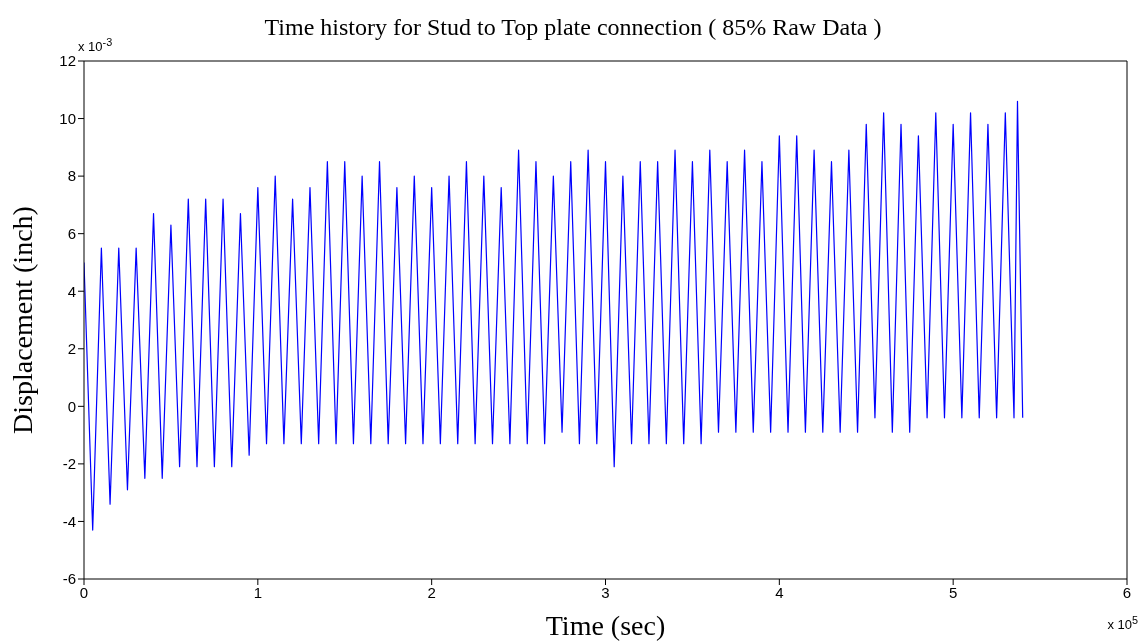 This screenshot has width=1138, height=643. What do you see at coordinates (71, 176) in the screenshot?
I see `y-tick-label: 8` at bounding box center [71, 176].